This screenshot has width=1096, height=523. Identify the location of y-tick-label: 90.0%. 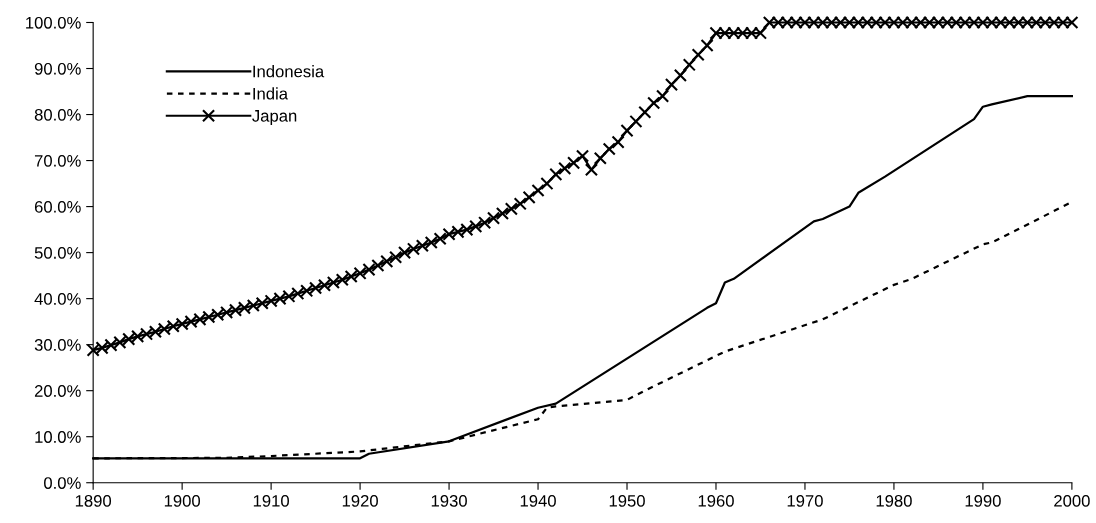
(57, 68).